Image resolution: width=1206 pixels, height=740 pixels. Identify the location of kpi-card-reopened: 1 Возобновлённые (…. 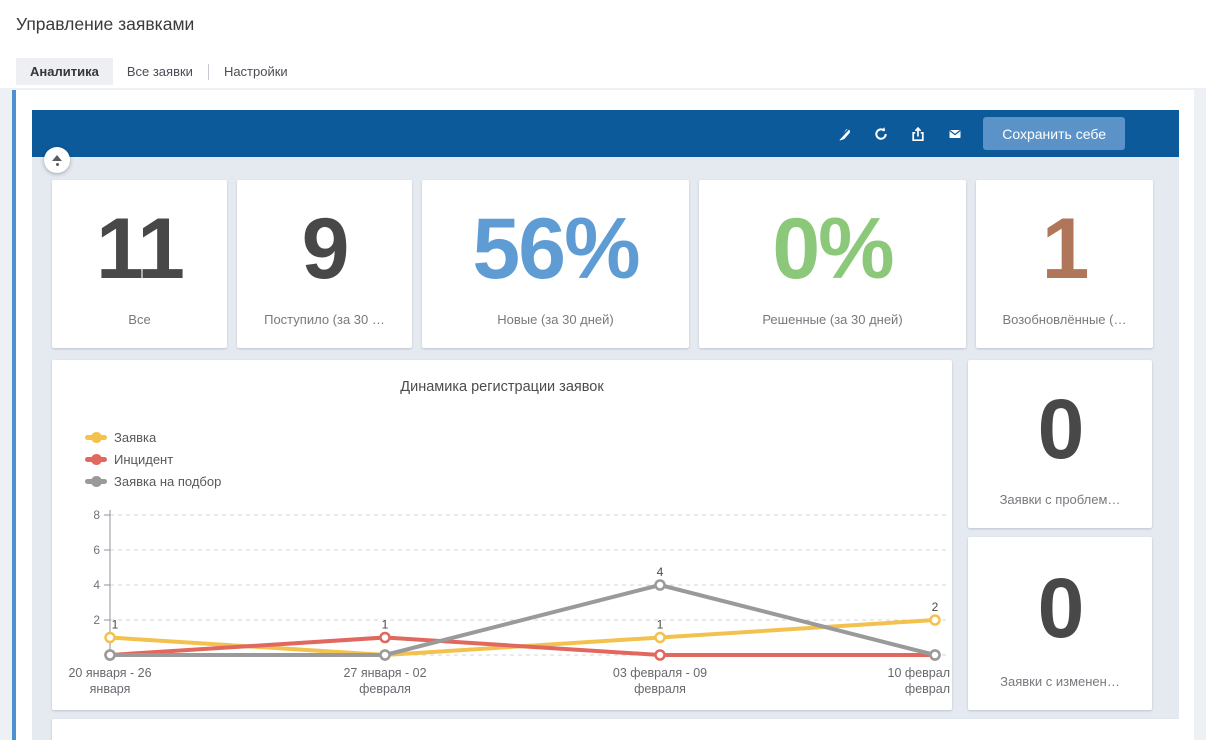
(1064, 264).